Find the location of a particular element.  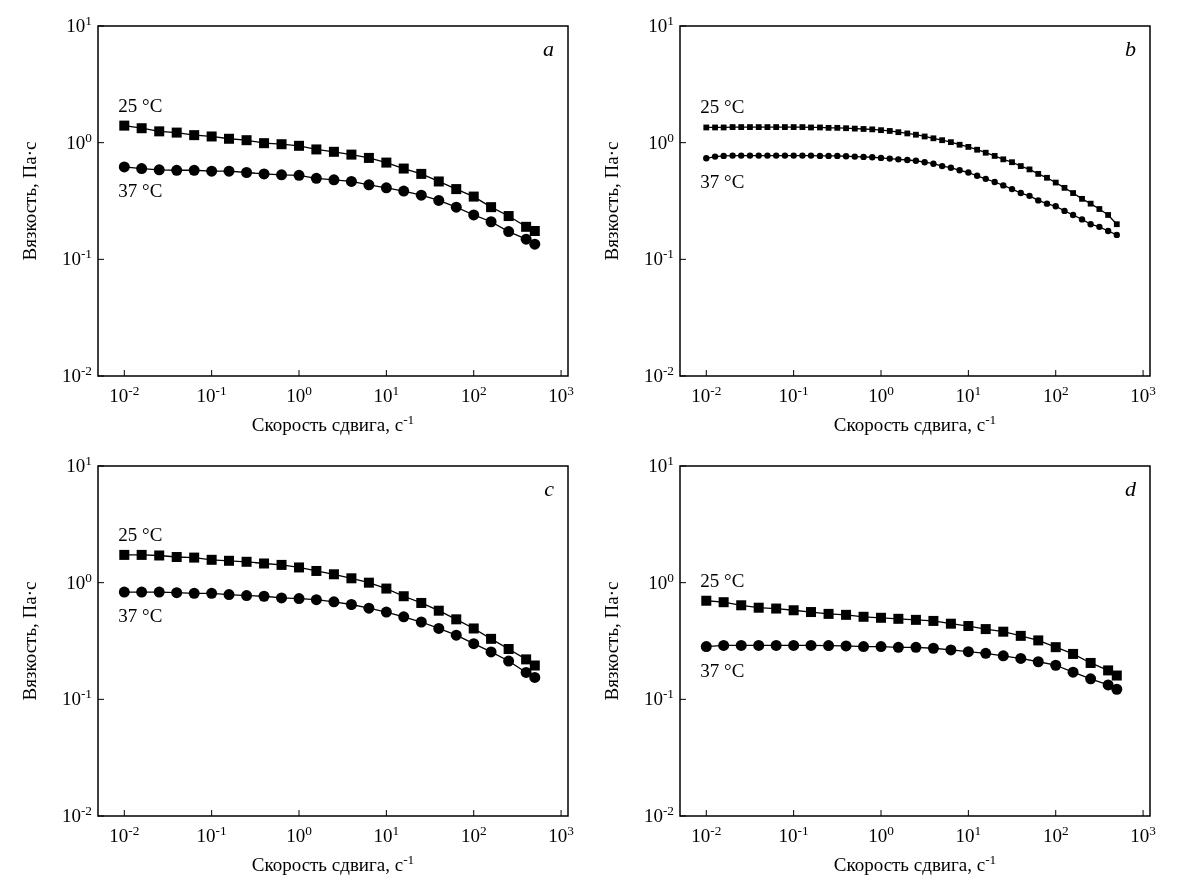

x-tick-label: 10$^{1}$ is located at coordinates (968, 394).